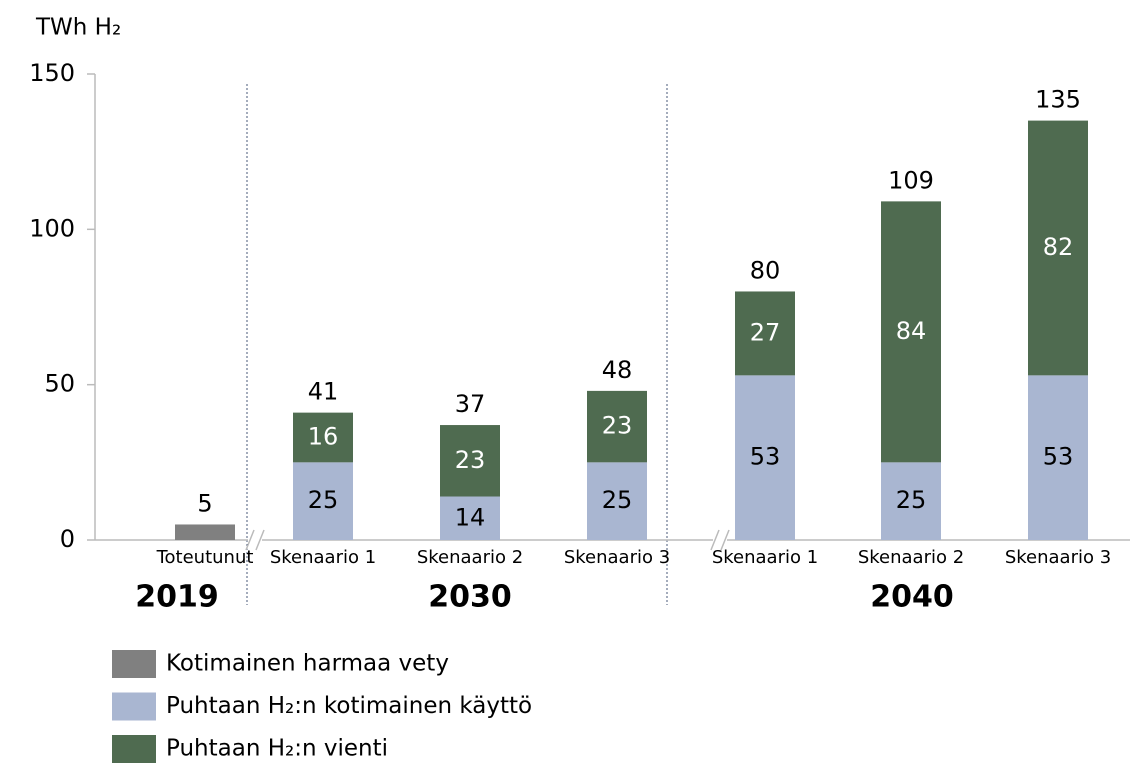 This screenshot has width=1148, height=764. What do you see at coordinates (323, 392) in the screenshot?
I see `total-label: 41` at bounding box center [323, 392].